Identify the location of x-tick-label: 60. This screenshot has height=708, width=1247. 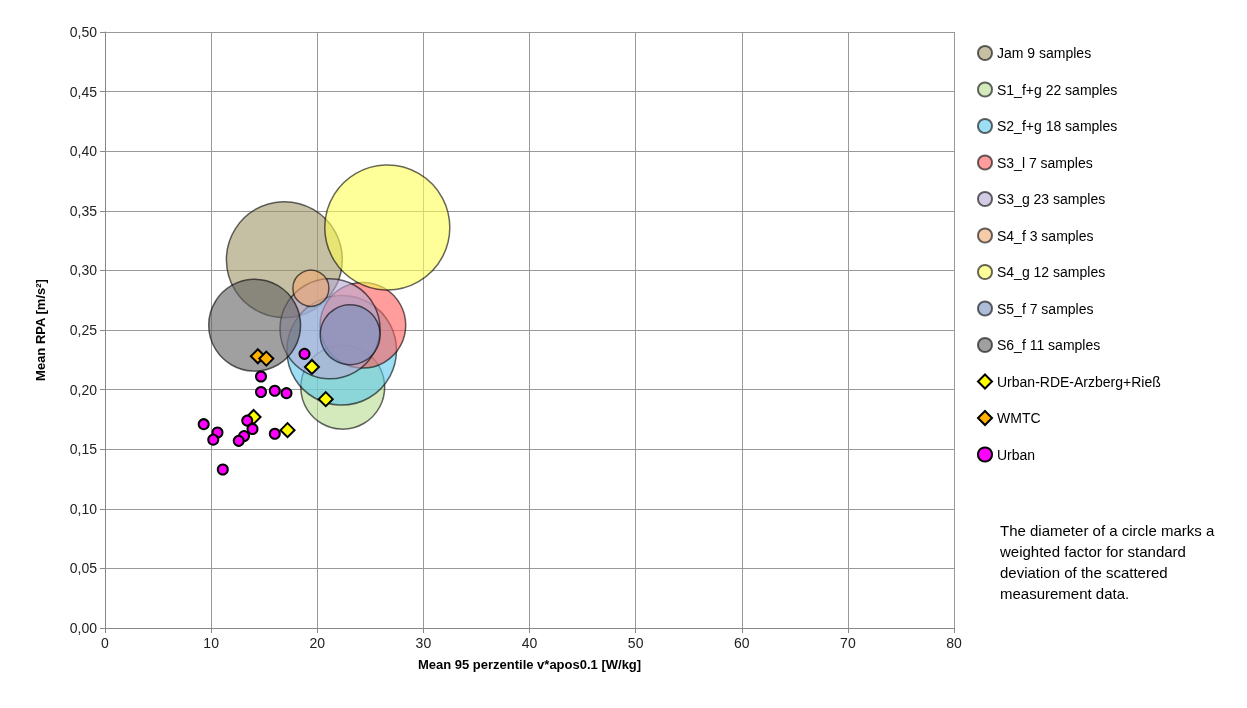
(741, 643).